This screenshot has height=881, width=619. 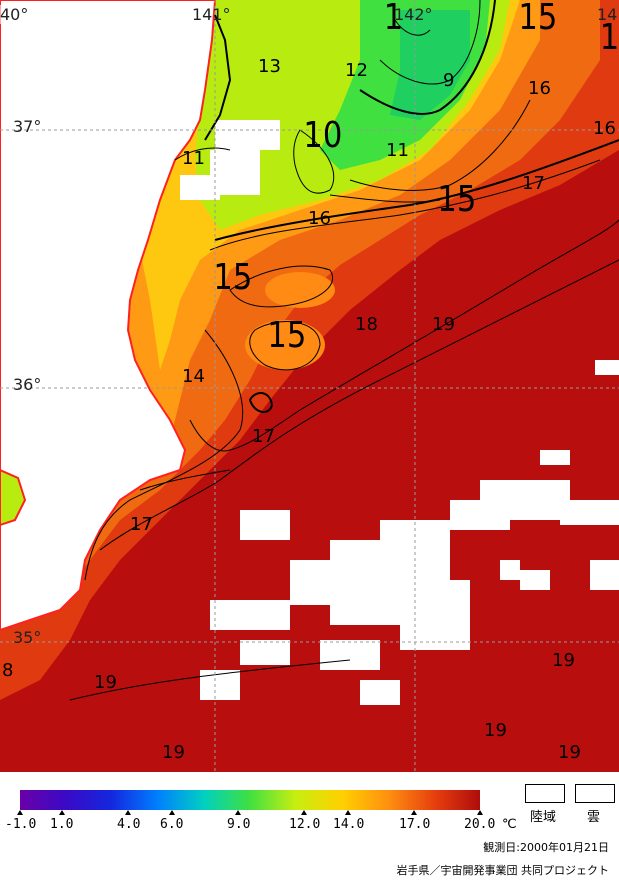 What do you see at coordinates (545, 793) in the screenshot?
I see `land-swatch` at bounding box center [545, 793].